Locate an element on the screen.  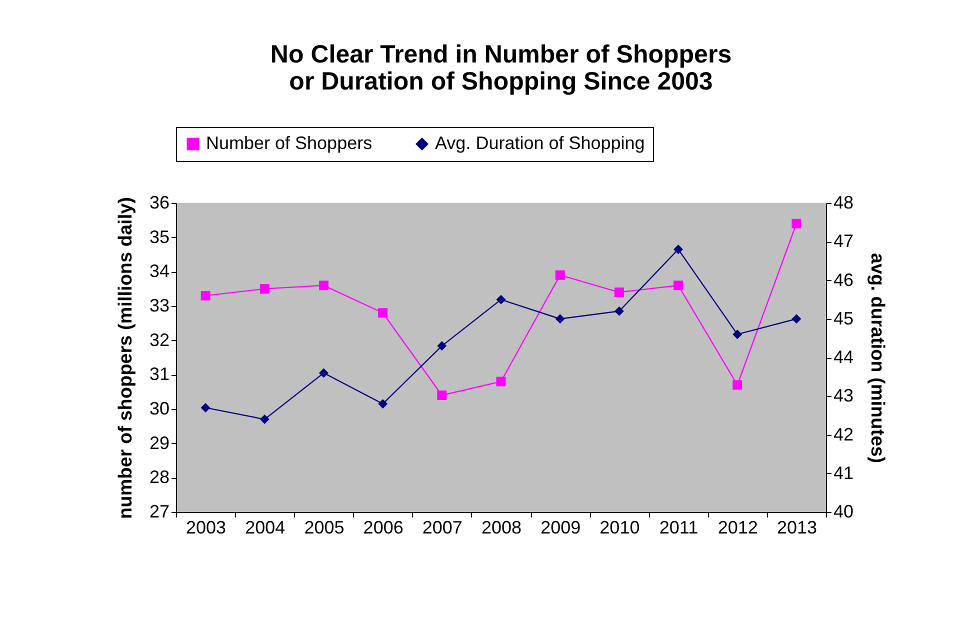
text: or Duration of Shopping Since 2003 is located at coordinates (501, 82).